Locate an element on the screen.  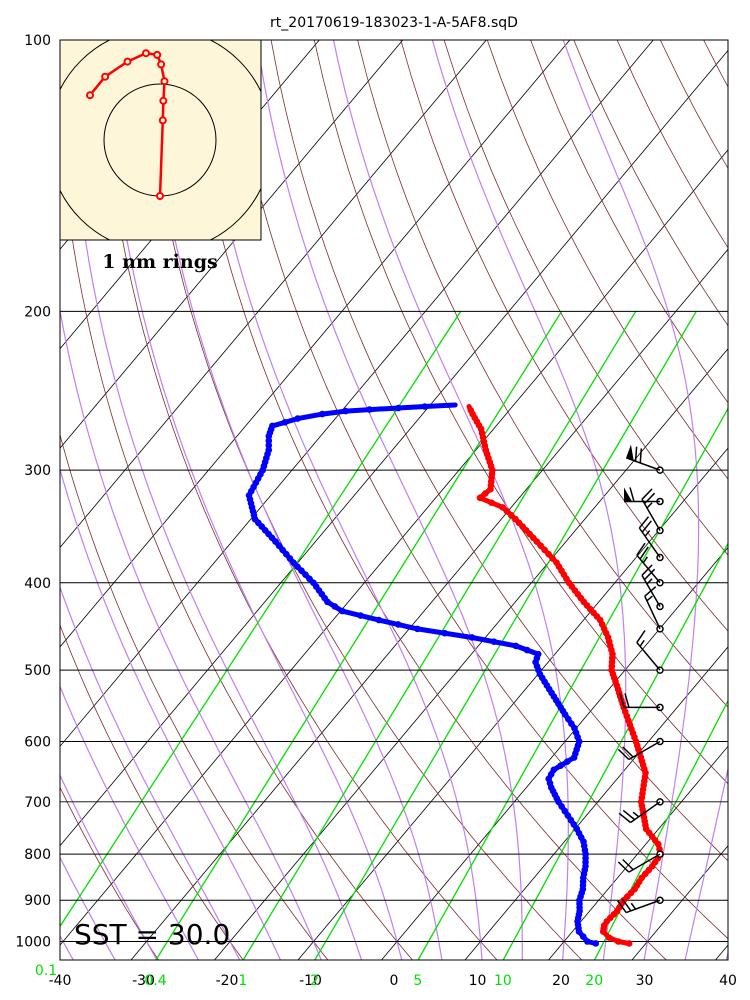
temperature-tick-label: 20 is located at coordinates (561, 981).